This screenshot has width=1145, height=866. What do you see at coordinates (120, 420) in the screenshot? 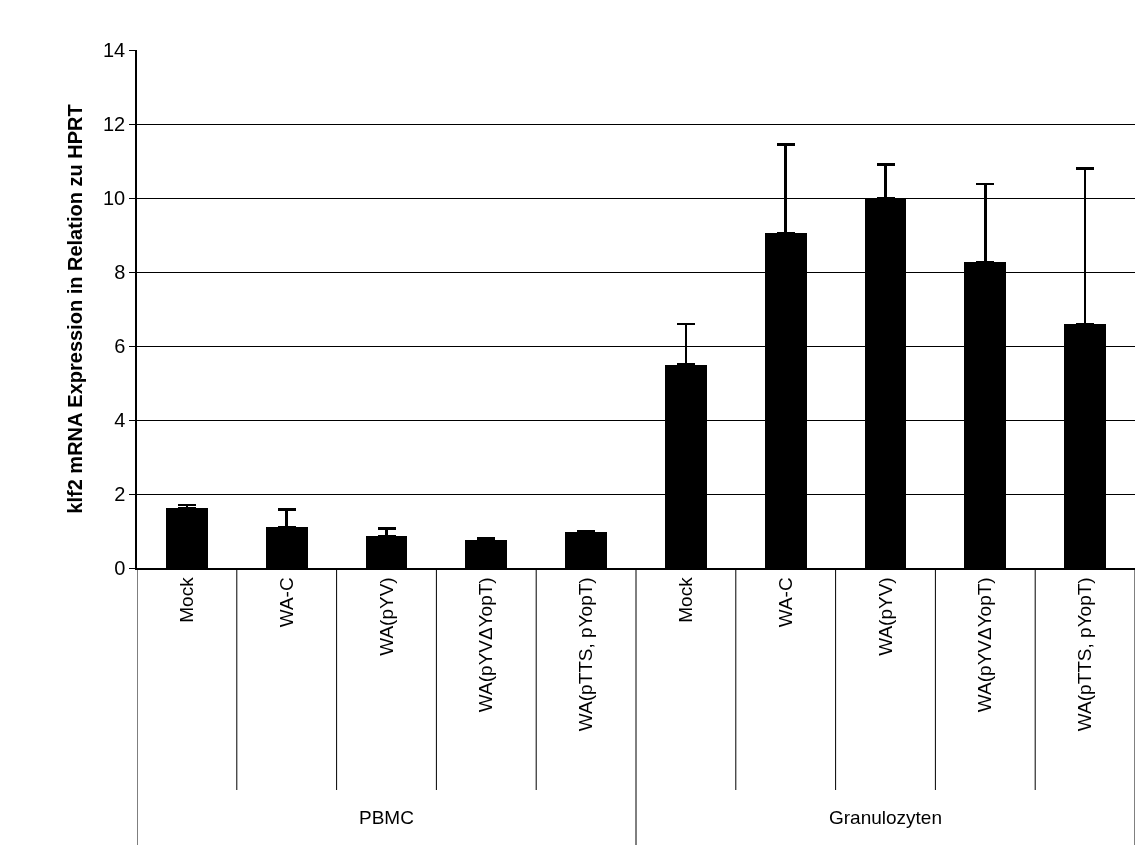
I see `y-tick-label: 4` at bounding box center [120, 420].